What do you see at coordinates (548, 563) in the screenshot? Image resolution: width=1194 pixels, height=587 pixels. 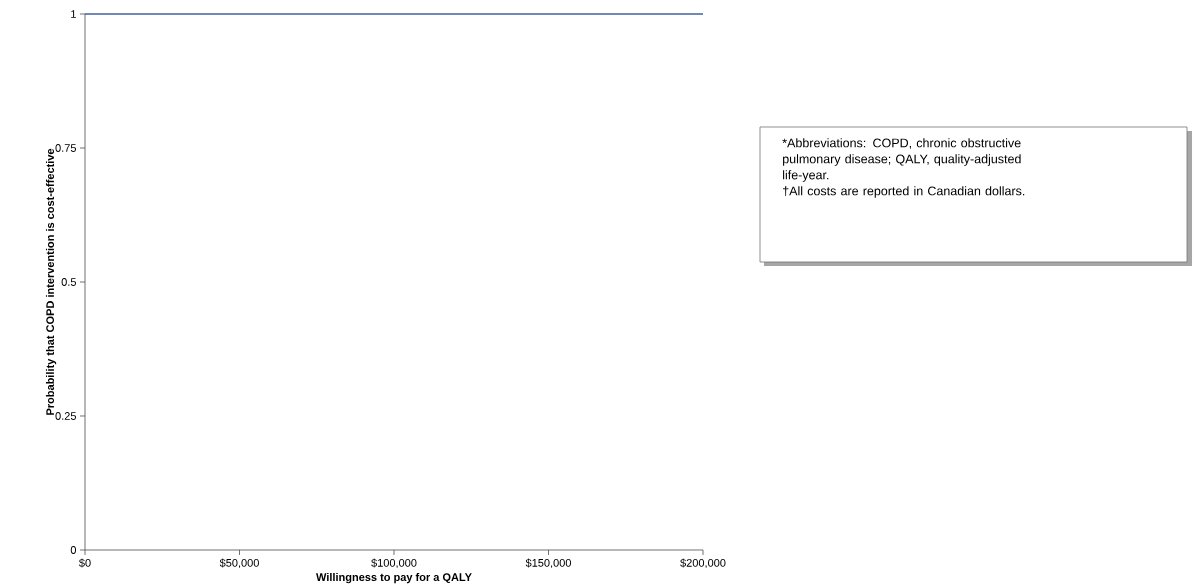 I see `x-tick-label: $150,000` at bounding box center [548, 563].